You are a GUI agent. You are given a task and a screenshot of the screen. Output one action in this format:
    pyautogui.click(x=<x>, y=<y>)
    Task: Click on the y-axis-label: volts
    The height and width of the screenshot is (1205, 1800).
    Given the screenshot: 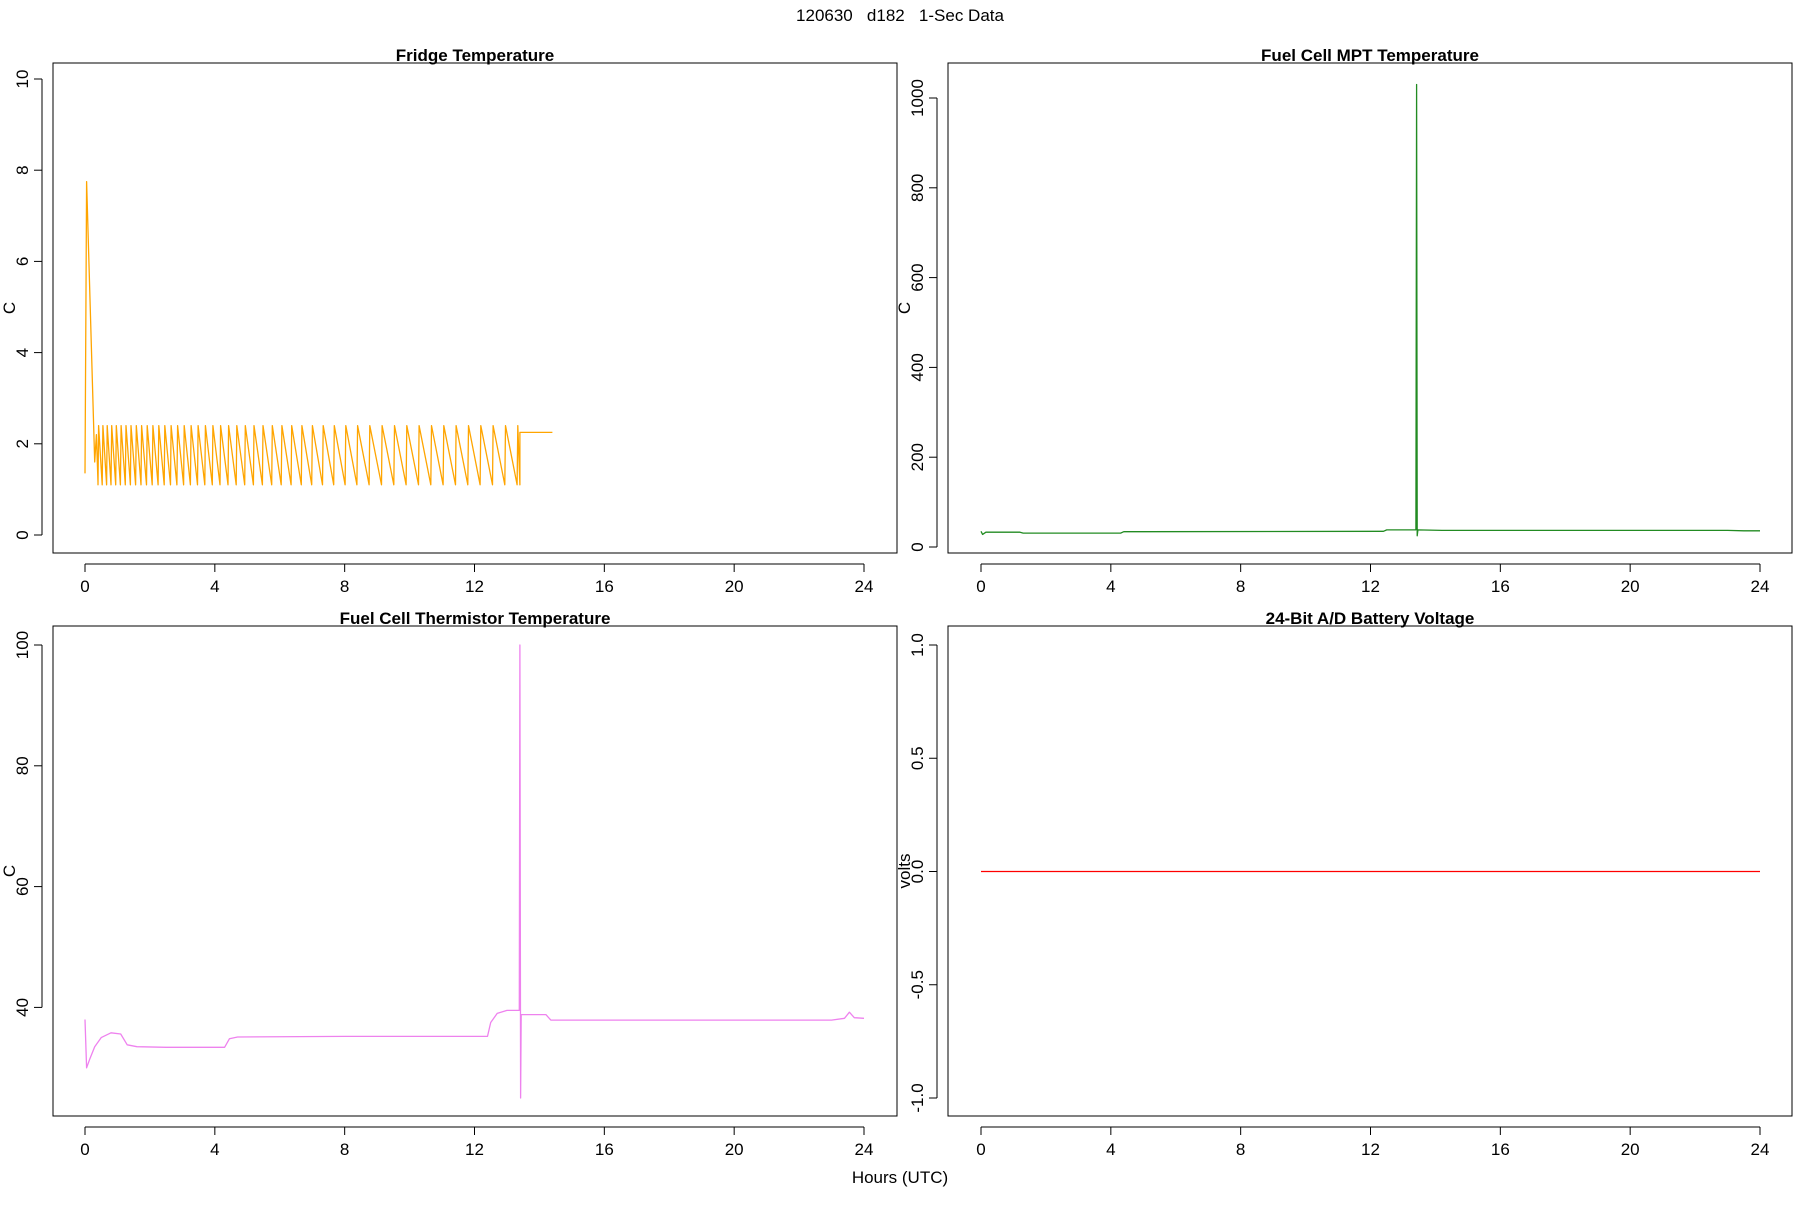 What is the action you would take?
    pyautogui.click(x=904, y=871)
    